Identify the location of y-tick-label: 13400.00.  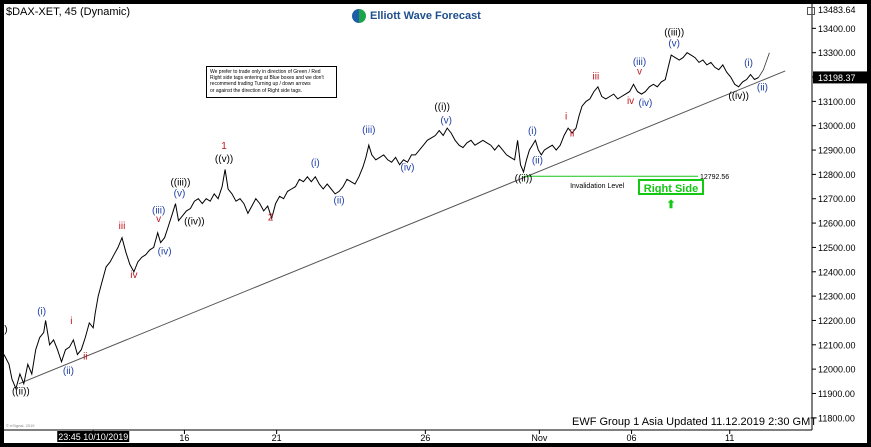
(837, 29).